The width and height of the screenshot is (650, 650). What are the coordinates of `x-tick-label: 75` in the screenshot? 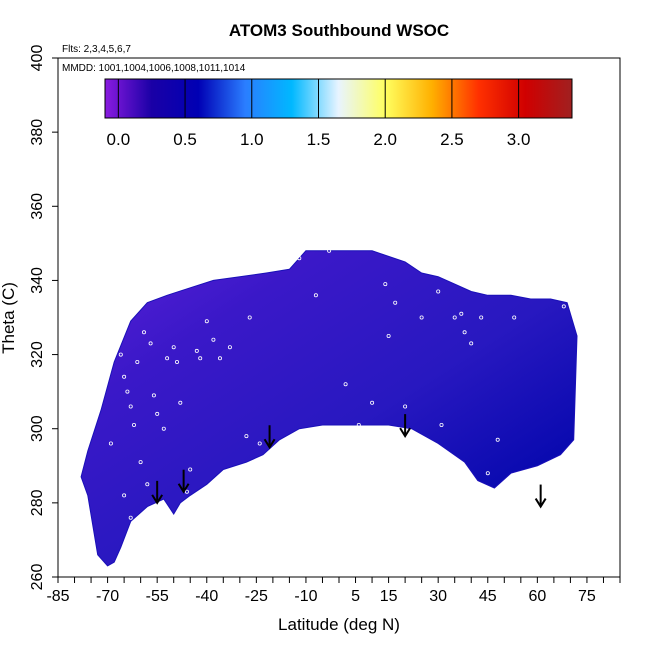 It's located at (587, 596).